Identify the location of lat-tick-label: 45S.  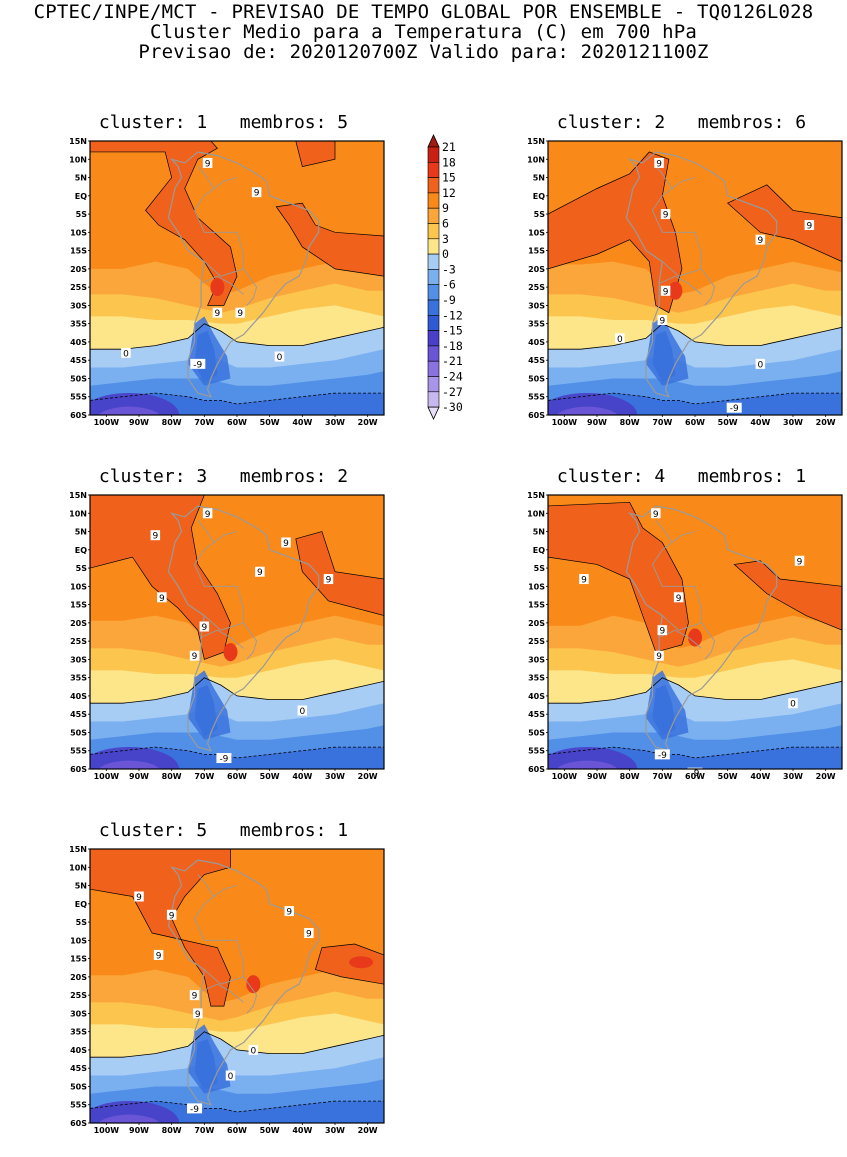
(78, 714).